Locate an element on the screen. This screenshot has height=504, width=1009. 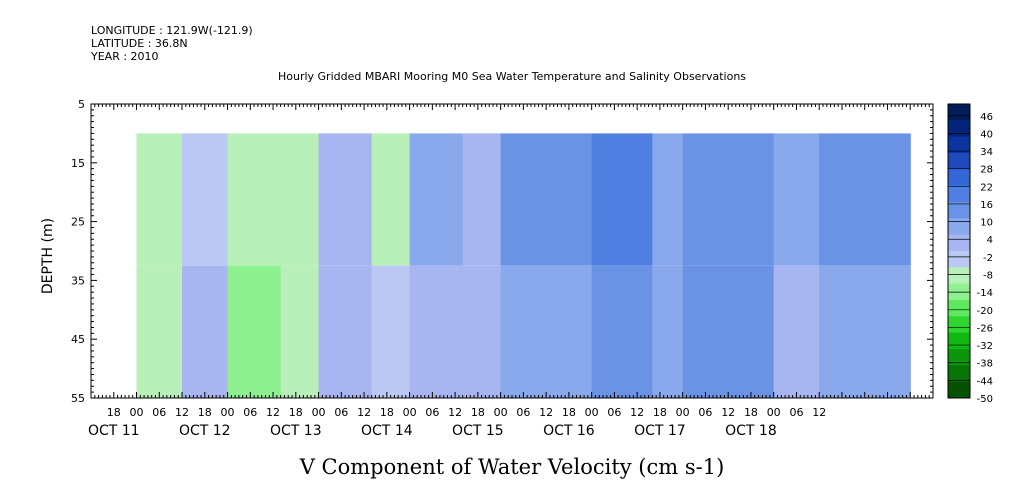
colorbar: 46 40 34 28 22 16 10 4 -2 -8 -14 -20 -26 -32 -38 -44 -50 is located at coordinates (970, 254).